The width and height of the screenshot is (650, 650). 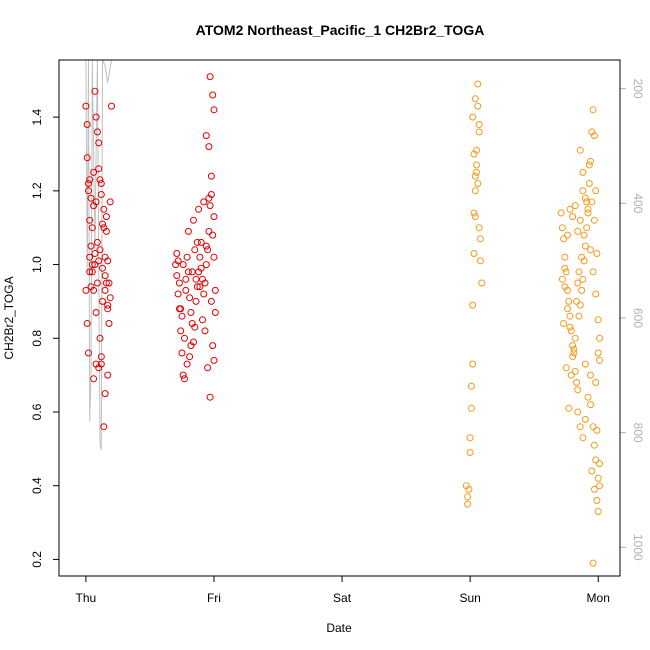 I want to click on x-axis-label: Date, so click(x=339, y=628).